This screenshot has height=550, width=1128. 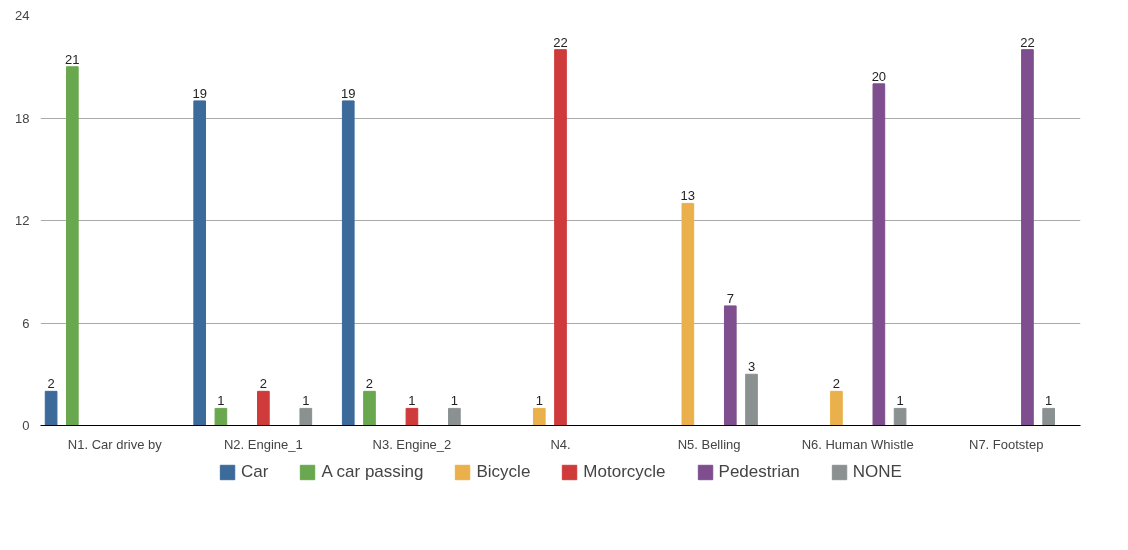 What do you see at coordinates (72, 59) in the screenshot?
I see `data-label: 21` at bounding box center [72, 59].